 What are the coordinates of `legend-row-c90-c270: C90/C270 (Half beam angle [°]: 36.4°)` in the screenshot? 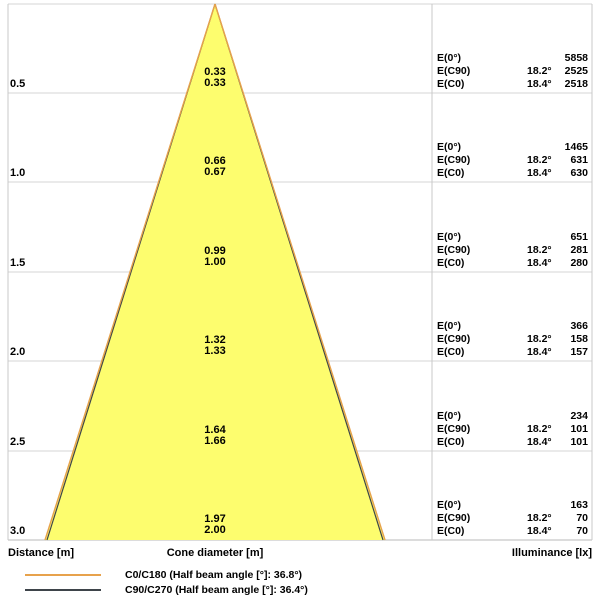 It's located at (166, 589).